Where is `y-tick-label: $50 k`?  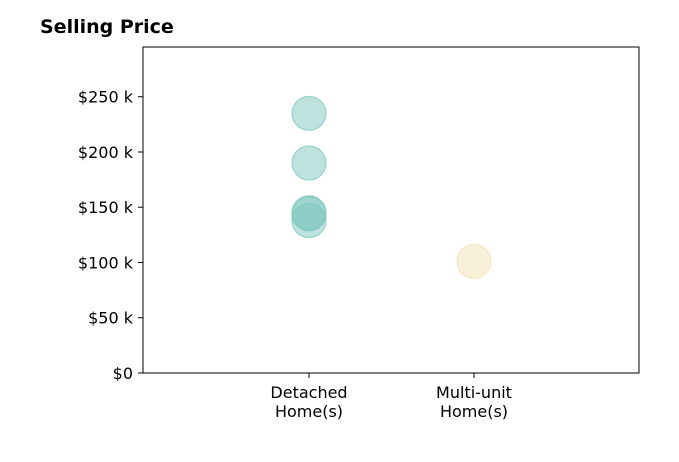
y-tick-label: $50 k is located at coordinates (111, 318).